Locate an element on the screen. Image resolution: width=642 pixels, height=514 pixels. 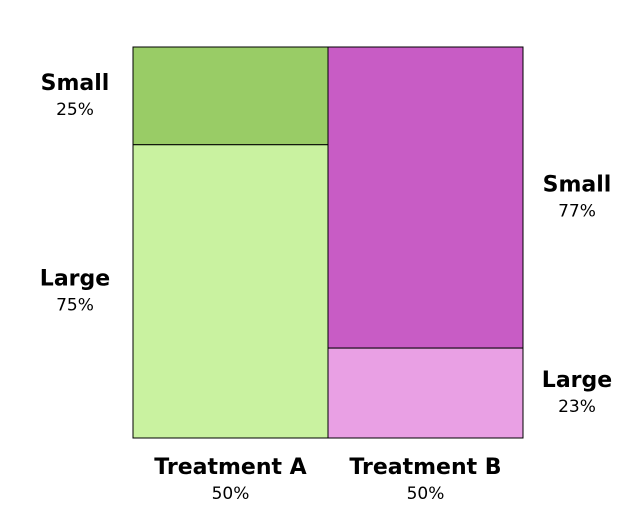
category-label: Treatment A is located at coordinates (230, 467).